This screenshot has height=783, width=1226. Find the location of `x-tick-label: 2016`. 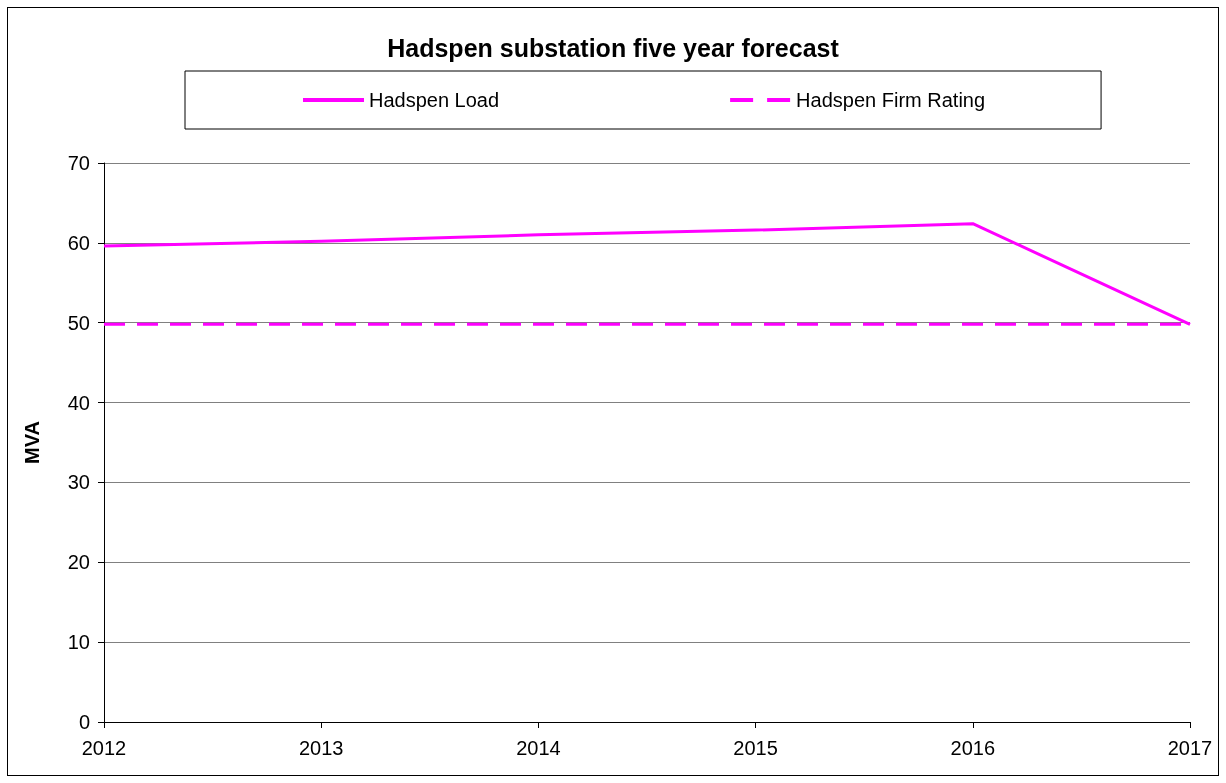

x-tick-label: 2016 is located at coordinates (973, 748).